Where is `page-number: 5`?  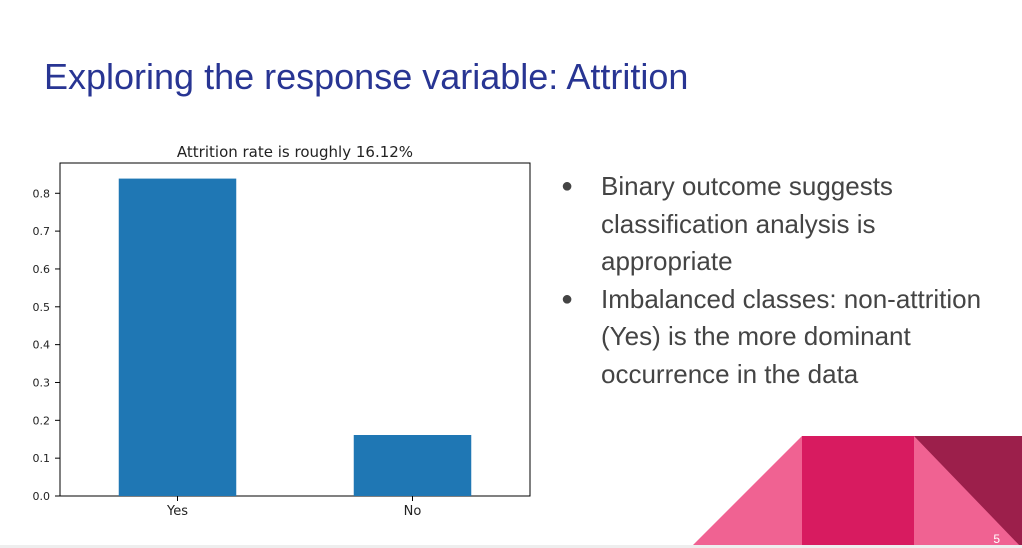
page-number: 5 is located at coordinates (996, 539).